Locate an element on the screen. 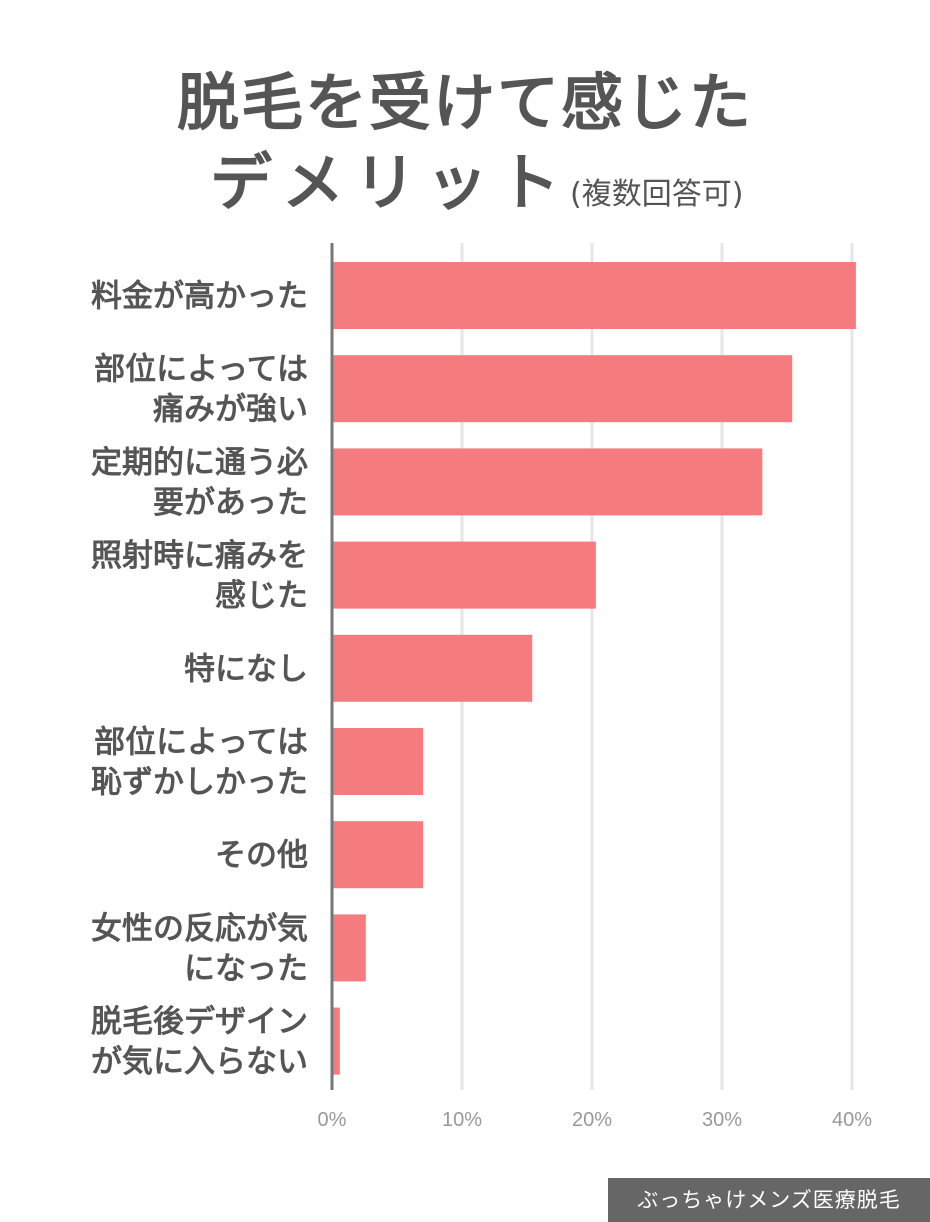 This screenshot has height=1222, width=930. category-label: 照射時に痛みを is located at coordinates (199, 556).